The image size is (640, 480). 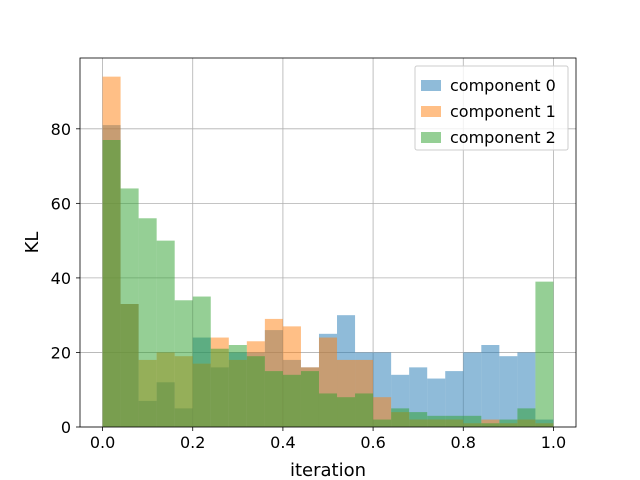 I want to click on legend-label: component 0, so click(x=503, y=85).